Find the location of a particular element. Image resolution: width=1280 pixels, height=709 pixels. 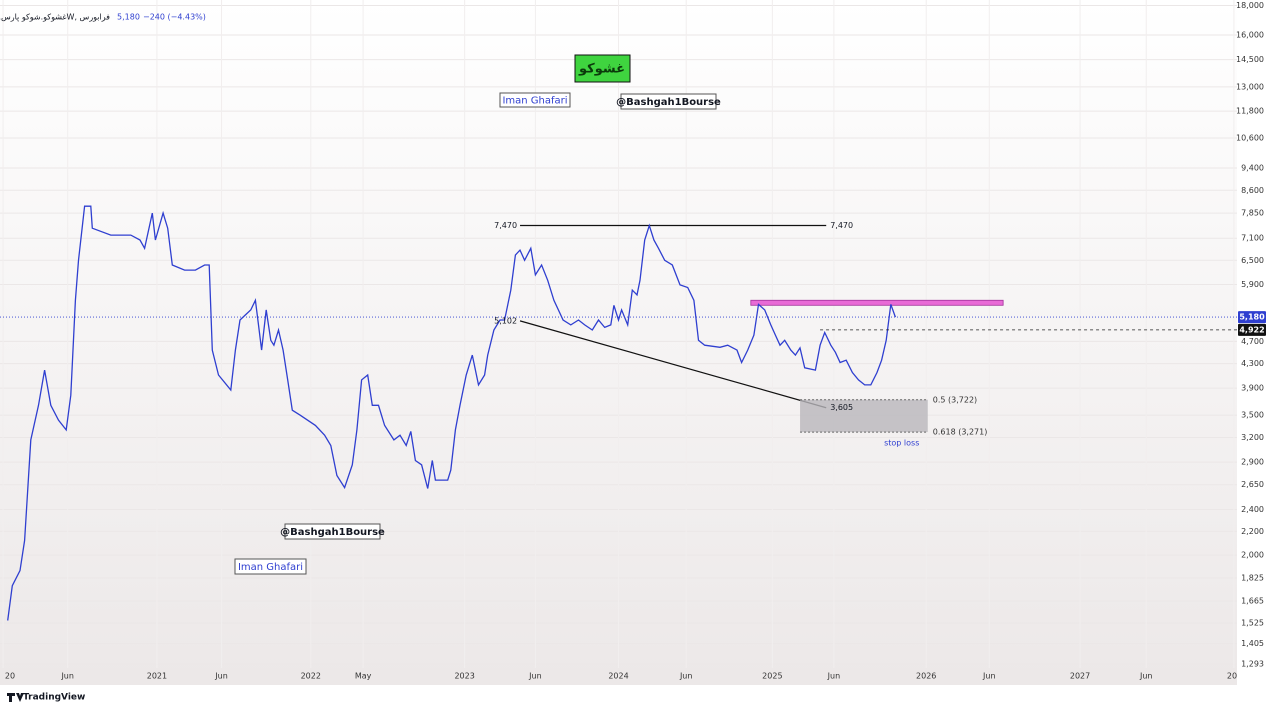

y-tick-label: 1,825 is located at coordinates (1252, 578).